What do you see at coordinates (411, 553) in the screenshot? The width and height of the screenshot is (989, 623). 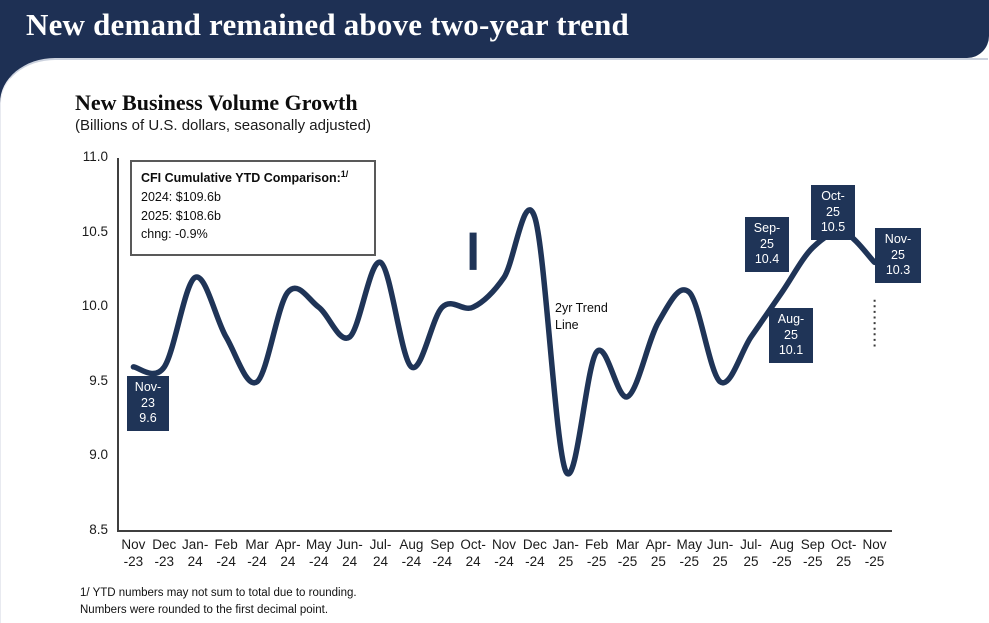 I see `x-tick-label: Aug -24` at bounding box center [411, 553].